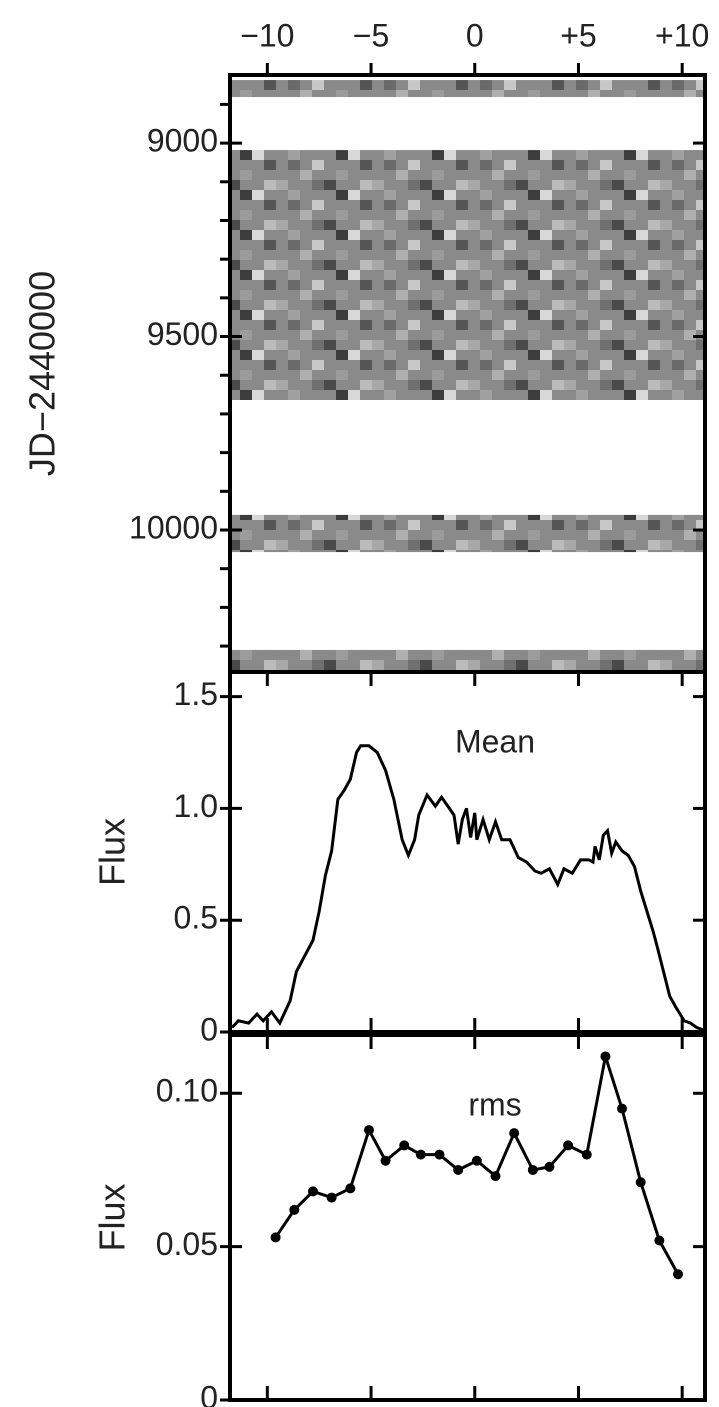 The width and height of the screenshot is (719, 1407). I want to click on y-tick-label: 9000, so click(182, 141).